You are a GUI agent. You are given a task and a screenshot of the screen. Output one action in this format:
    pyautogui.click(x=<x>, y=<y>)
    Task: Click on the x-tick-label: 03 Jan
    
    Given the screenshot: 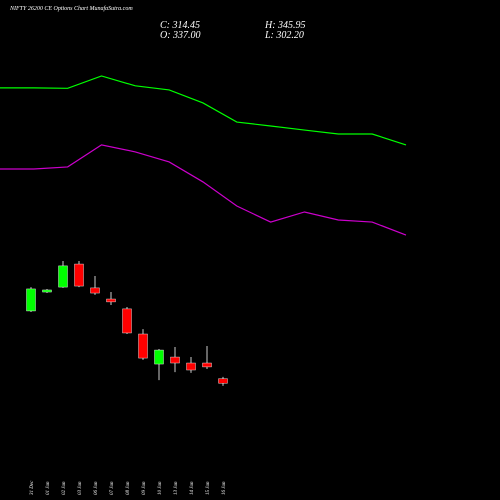 What is the action you would take?
    pyautogui.click(x=80, y=488)
    